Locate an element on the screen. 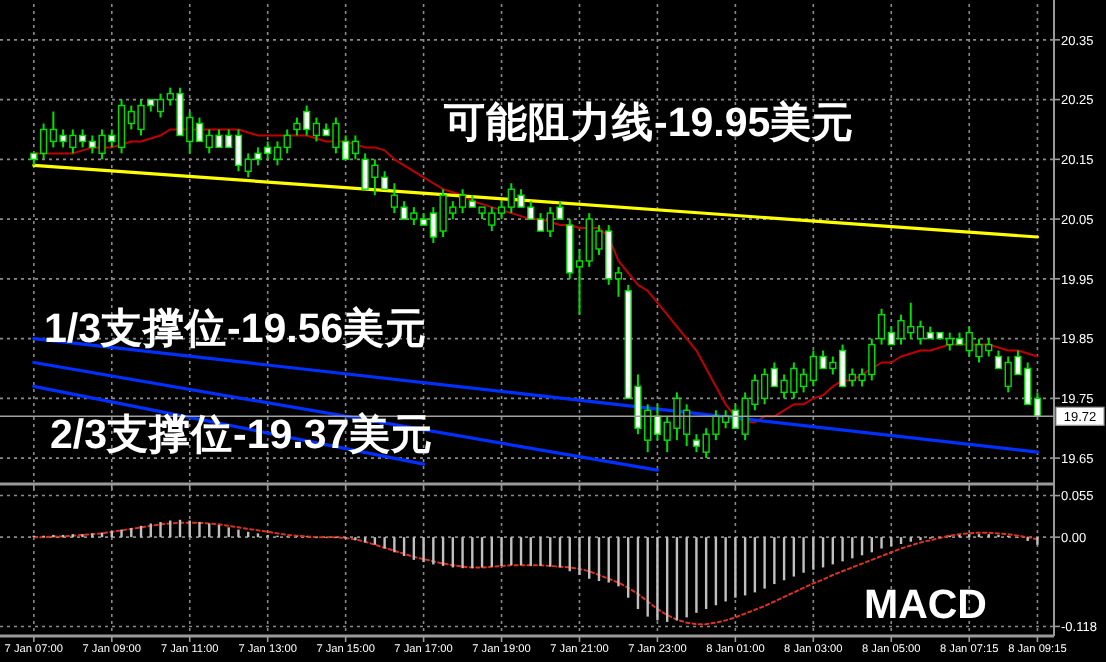 The width and height of the screenshot is (1106, 662). annotation: MACD is located at coordinates (925, 605).